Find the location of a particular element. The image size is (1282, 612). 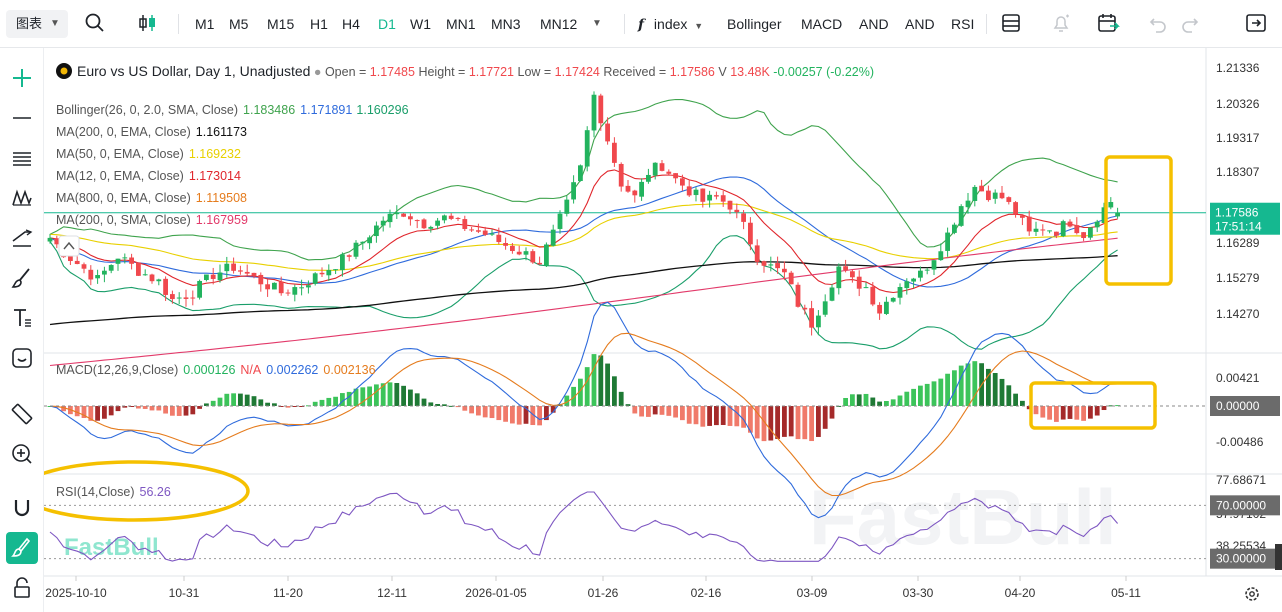

magnet-icon is located at coordinates (22, 508).